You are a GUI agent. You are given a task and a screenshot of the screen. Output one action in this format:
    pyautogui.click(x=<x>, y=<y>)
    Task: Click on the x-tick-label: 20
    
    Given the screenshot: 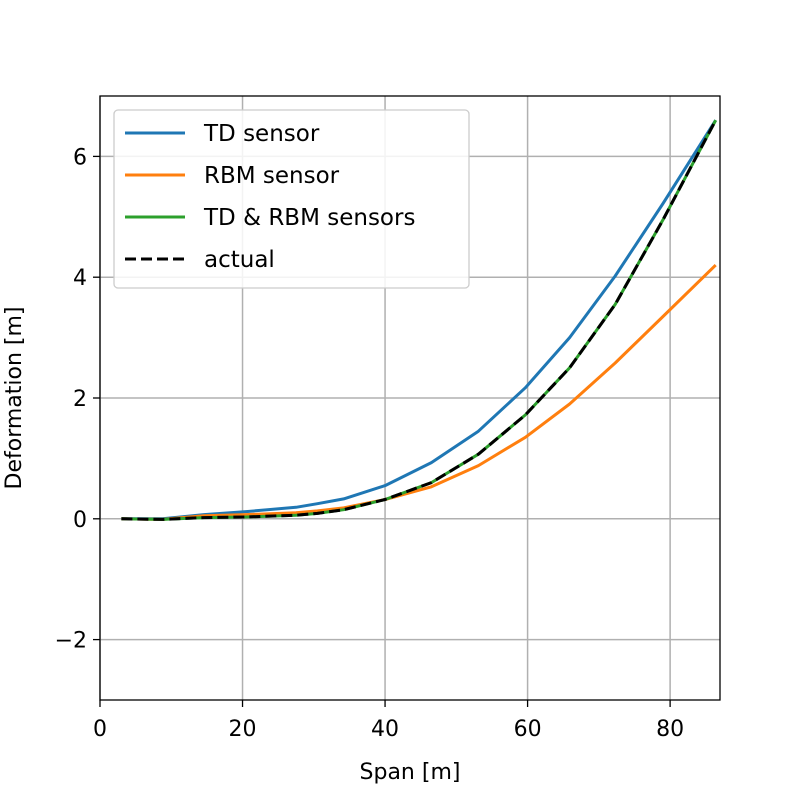 What is the action you would take?
    pyautogui.click(x=243, y=729)
    